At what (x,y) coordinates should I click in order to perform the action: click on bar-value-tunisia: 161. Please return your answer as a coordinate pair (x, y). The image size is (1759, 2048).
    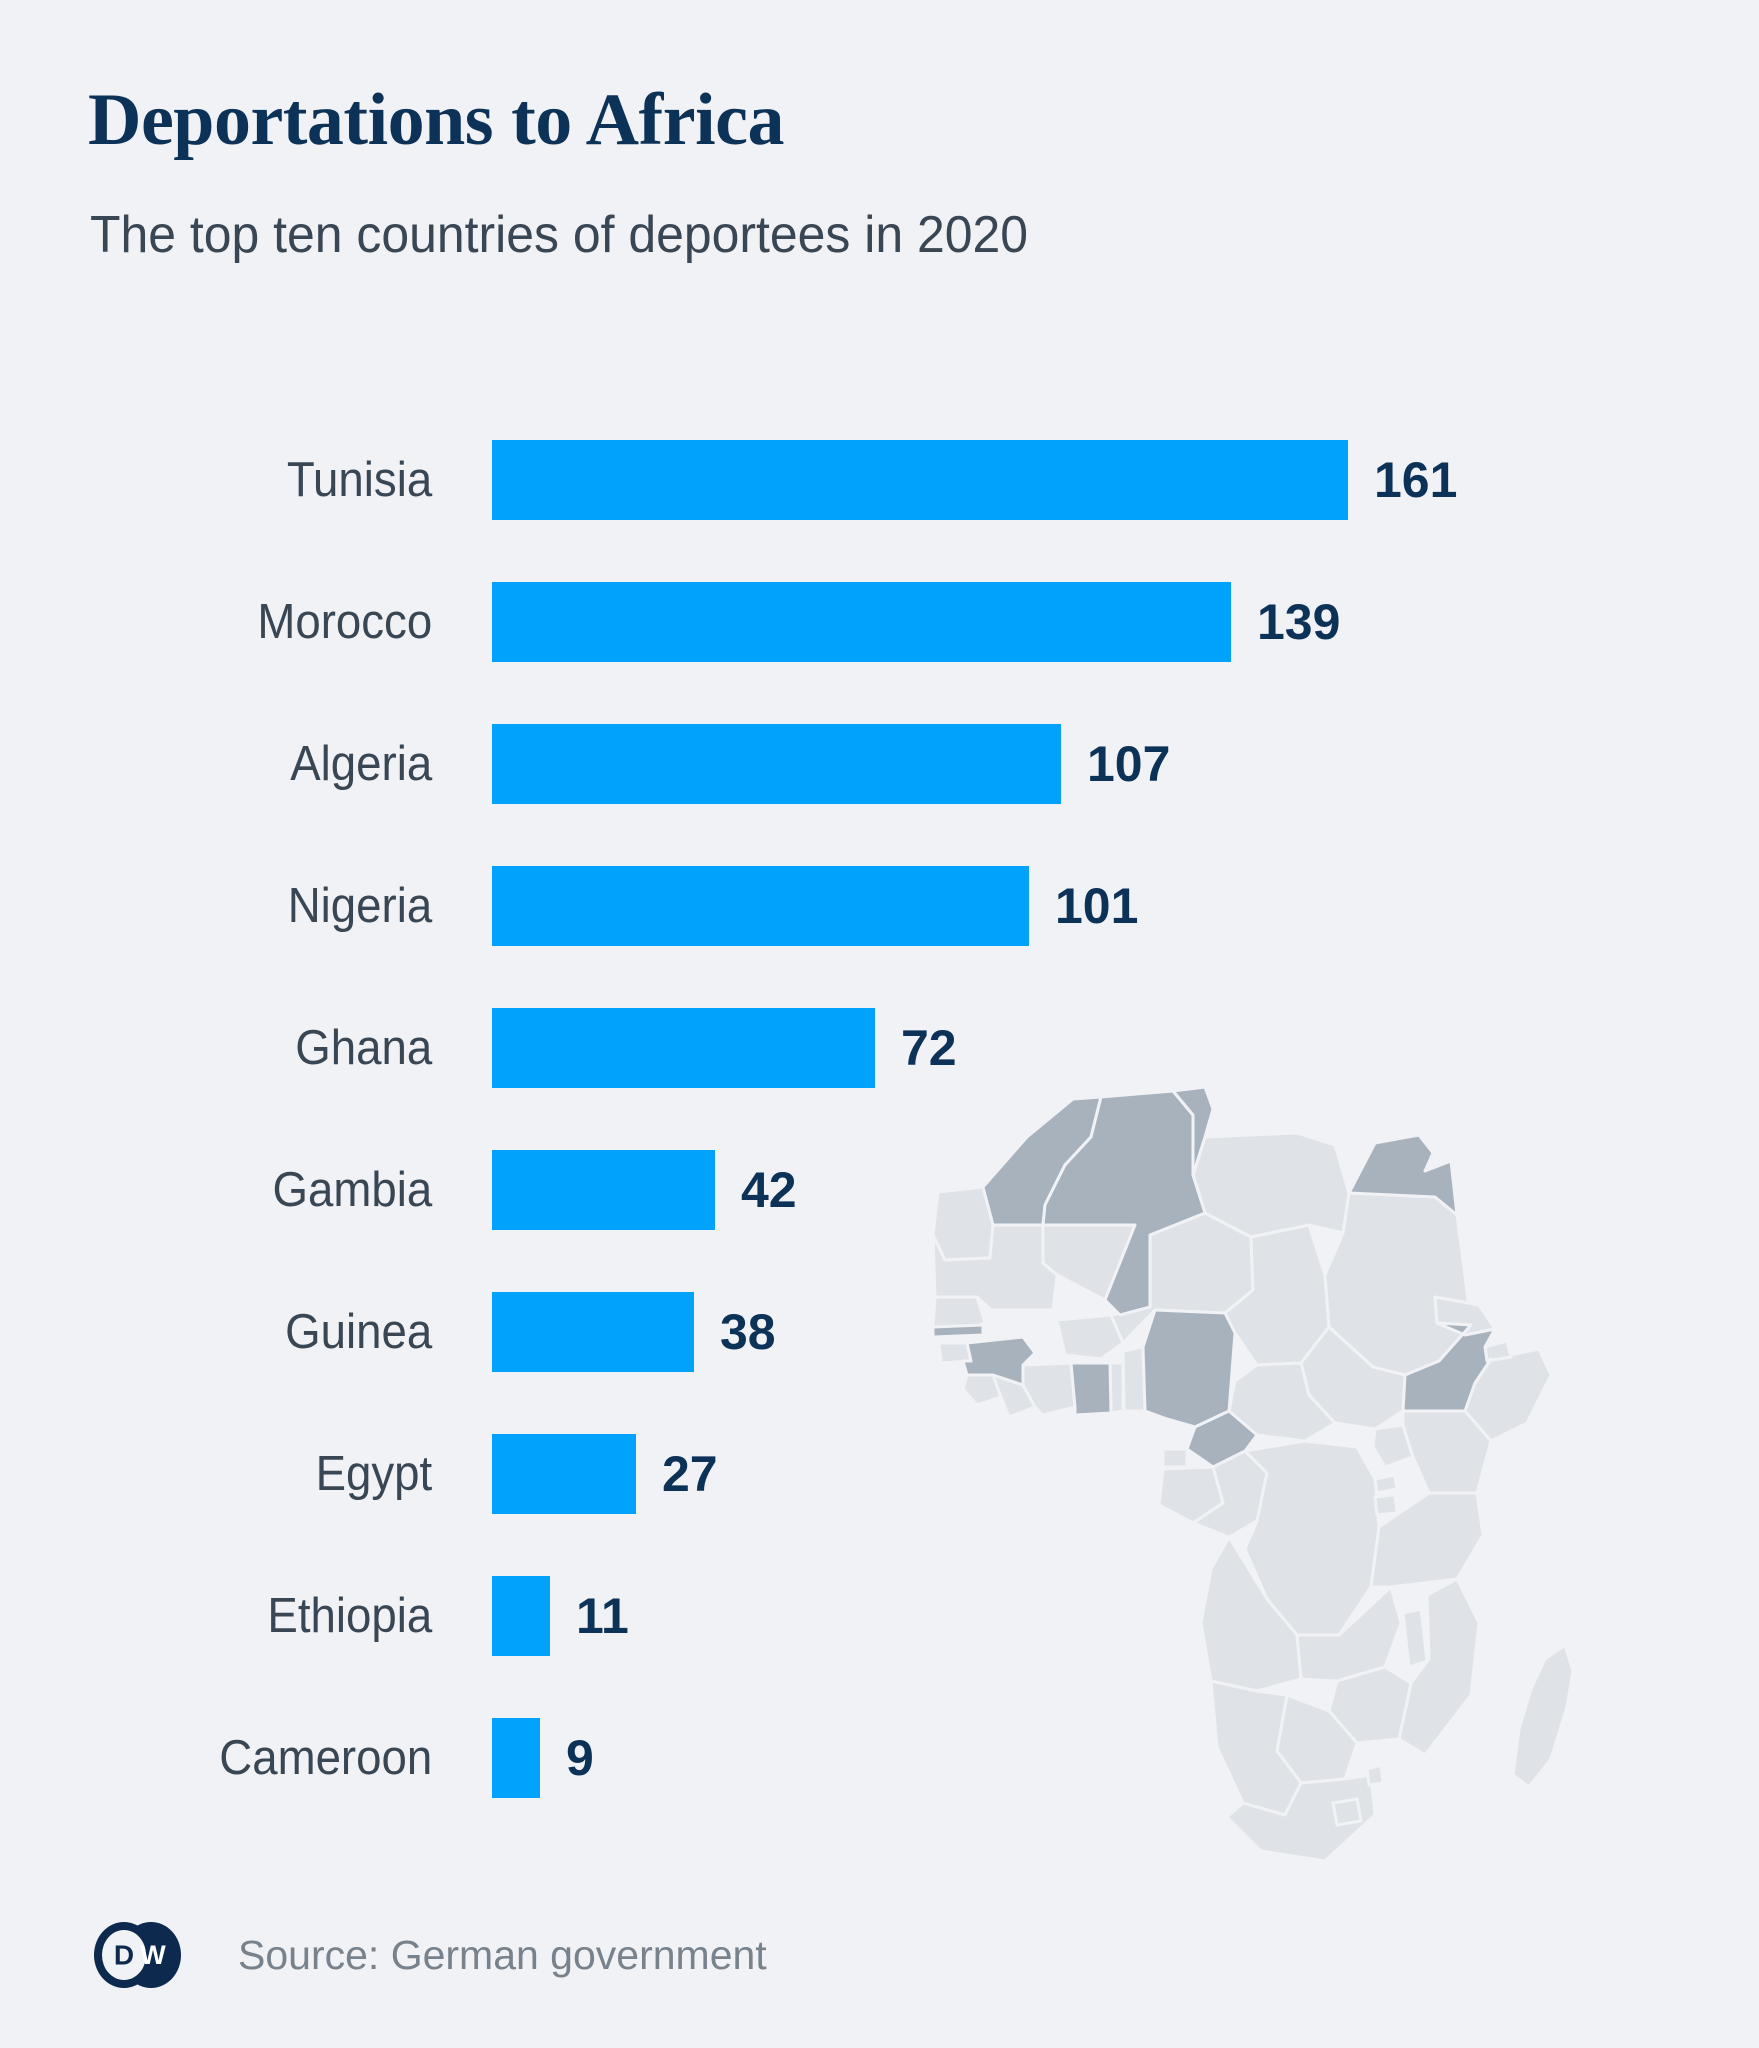
    Looking at the image, I should click on (1416, 480).